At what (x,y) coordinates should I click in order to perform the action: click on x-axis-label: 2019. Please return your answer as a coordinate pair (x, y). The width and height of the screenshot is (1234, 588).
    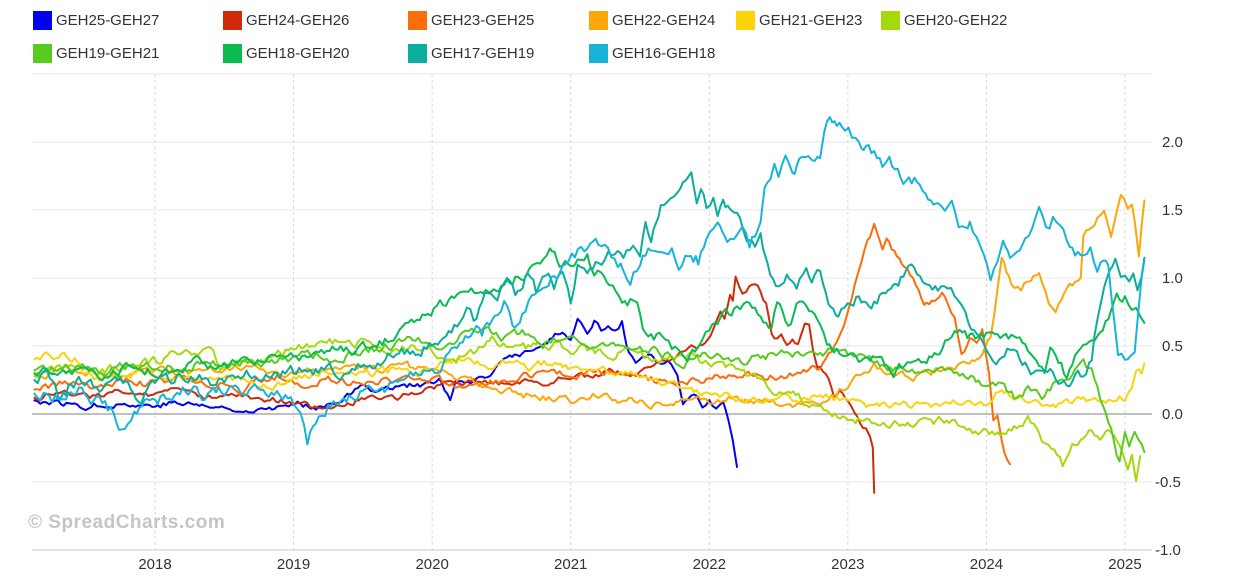
    Looking at the image, I should click on (293, 564).